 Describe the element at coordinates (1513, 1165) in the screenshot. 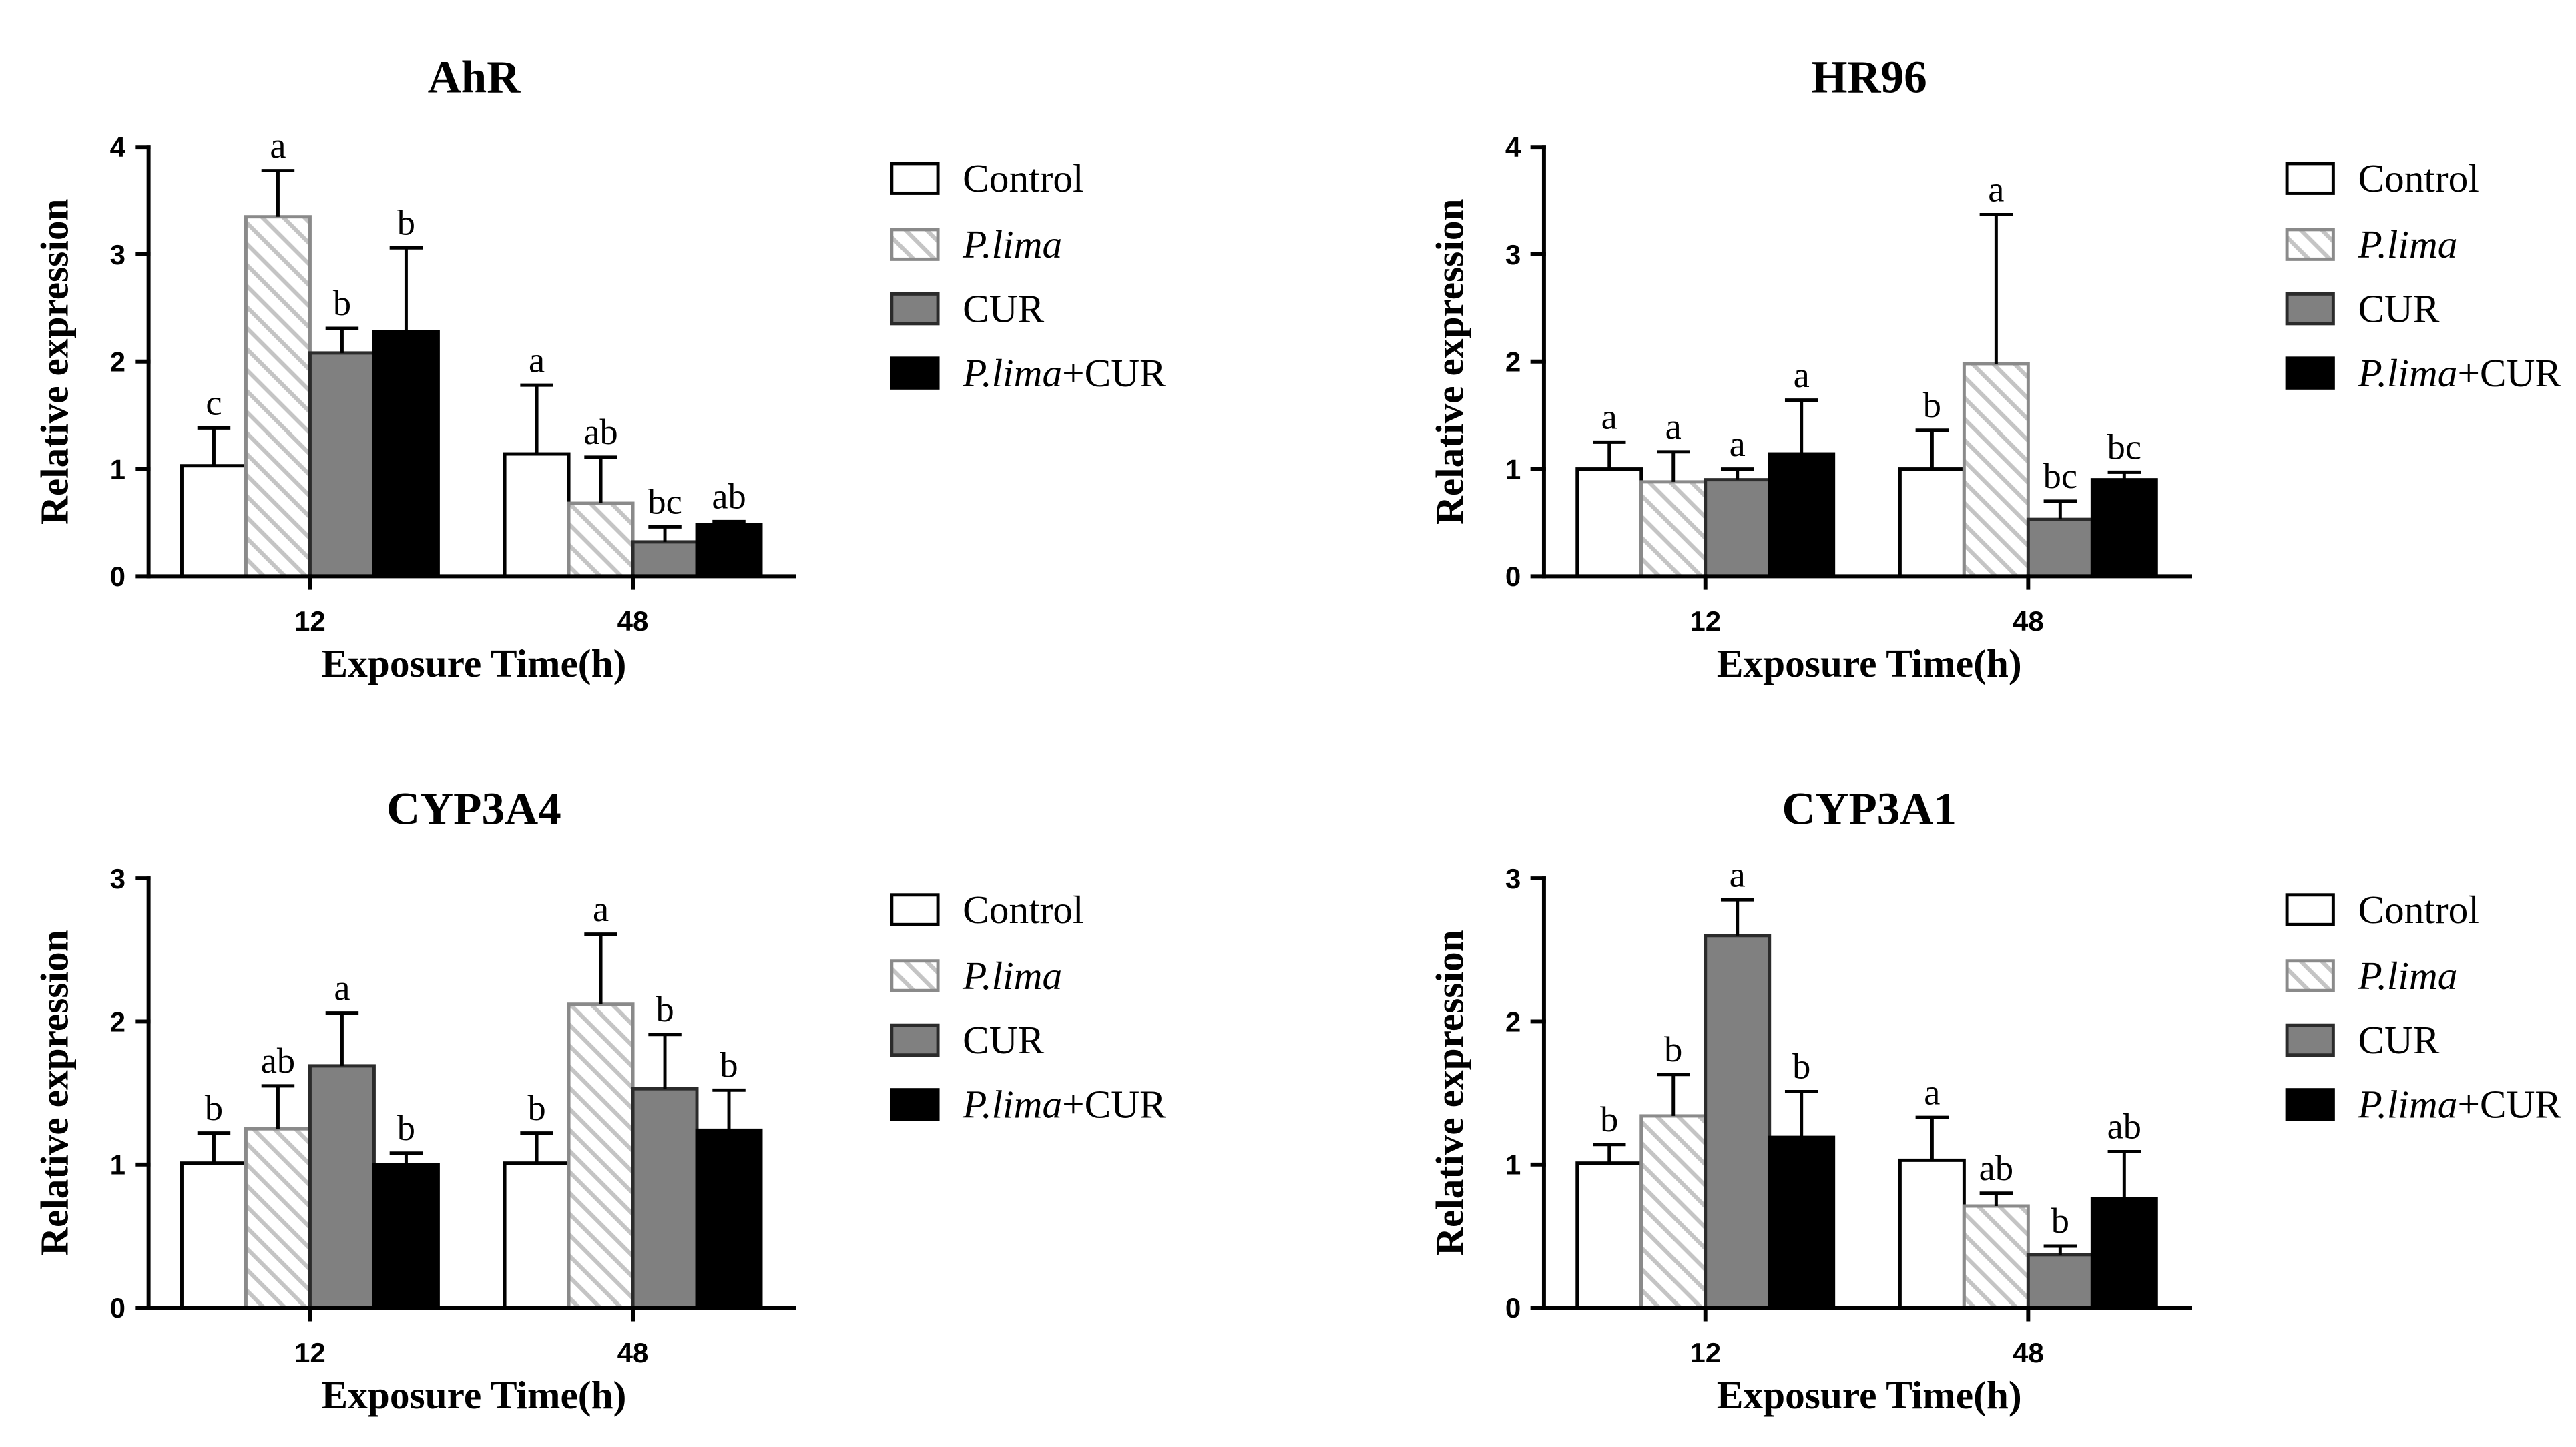

I see `y-tick-label-cyp3a1-1: 1` at that location.